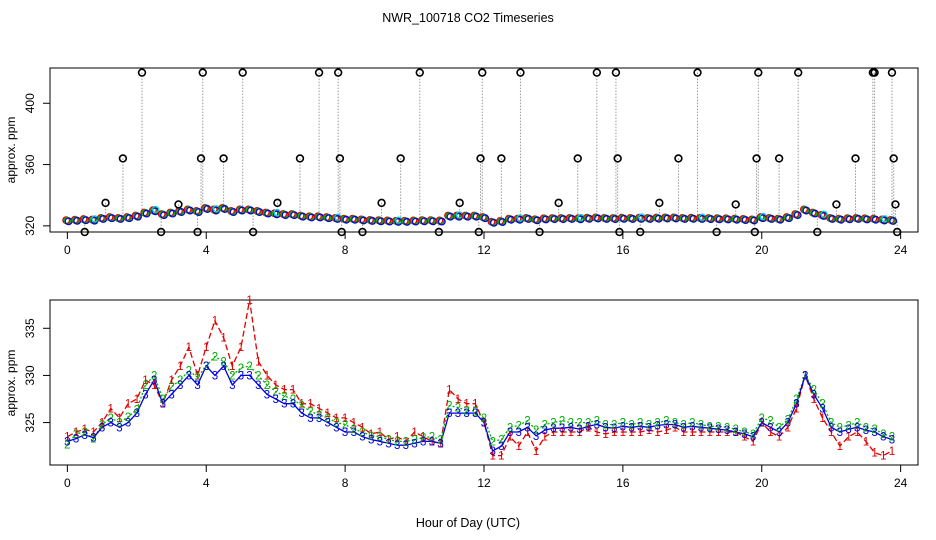  What do you see at coordinates (30, 375) in the screenshot?
I see `bot-1-y-tick-label: 330` at bounding box center [30, 375].